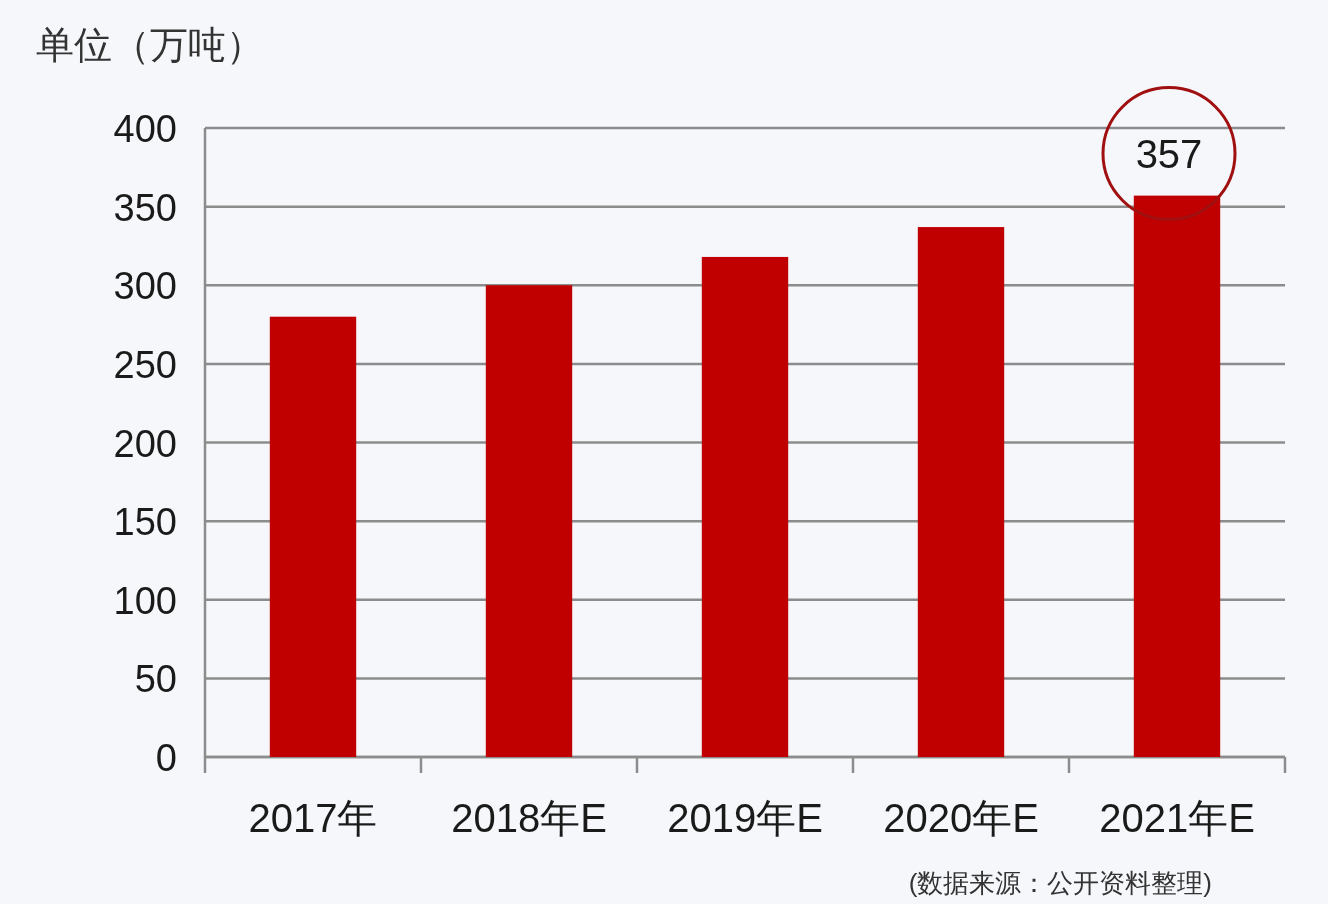  What do you see at coordinates (145, 364) in the screenshot?
I see `y-tick-label: 250` at bounding box center [145, 364].